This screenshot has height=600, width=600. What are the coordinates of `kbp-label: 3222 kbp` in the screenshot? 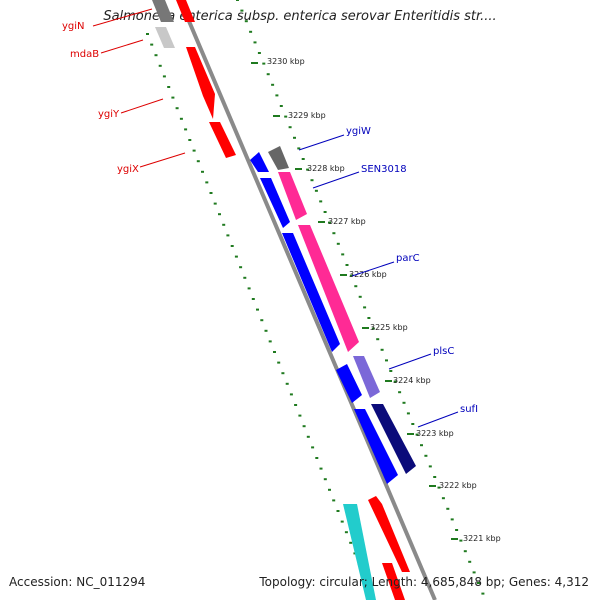 It's located at (458, 485).